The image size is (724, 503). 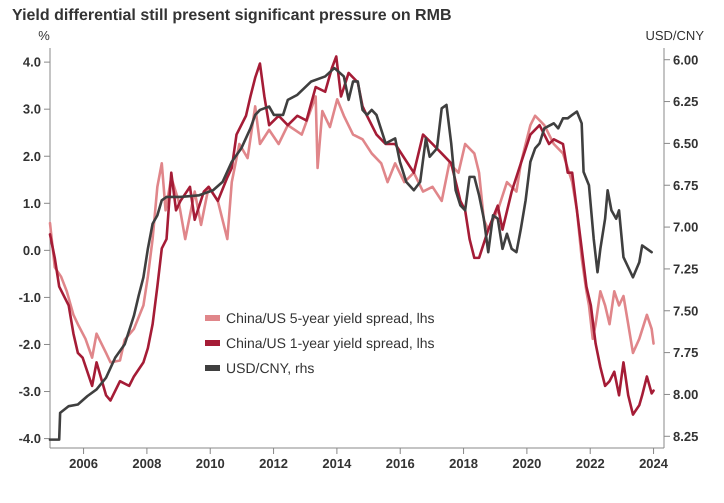 I want to click on x-tick-label: 2008, so click(x=147, y=463).